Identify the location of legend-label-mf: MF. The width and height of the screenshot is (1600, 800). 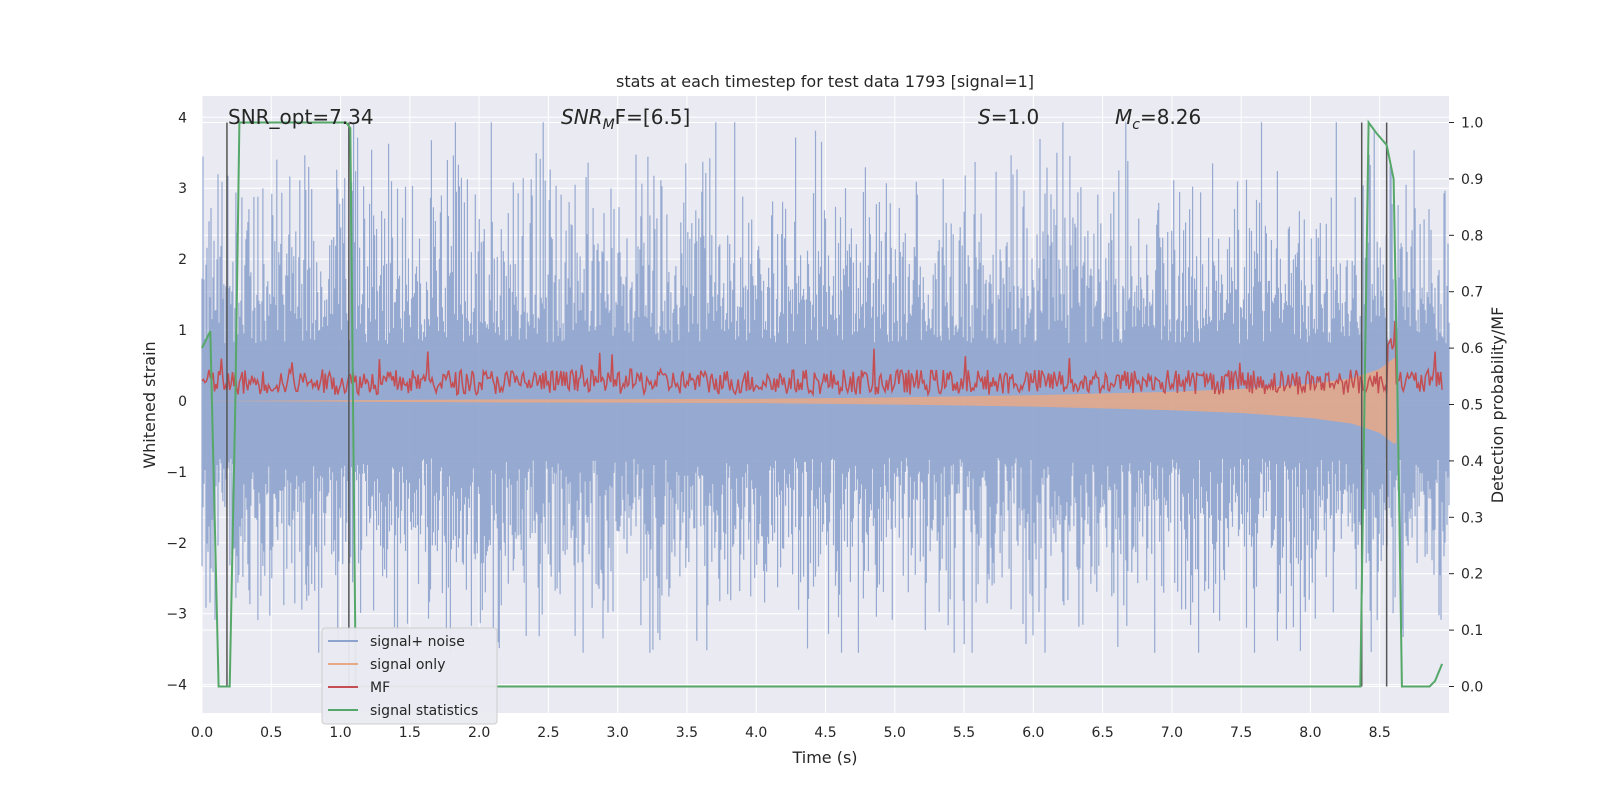
(380, 688).